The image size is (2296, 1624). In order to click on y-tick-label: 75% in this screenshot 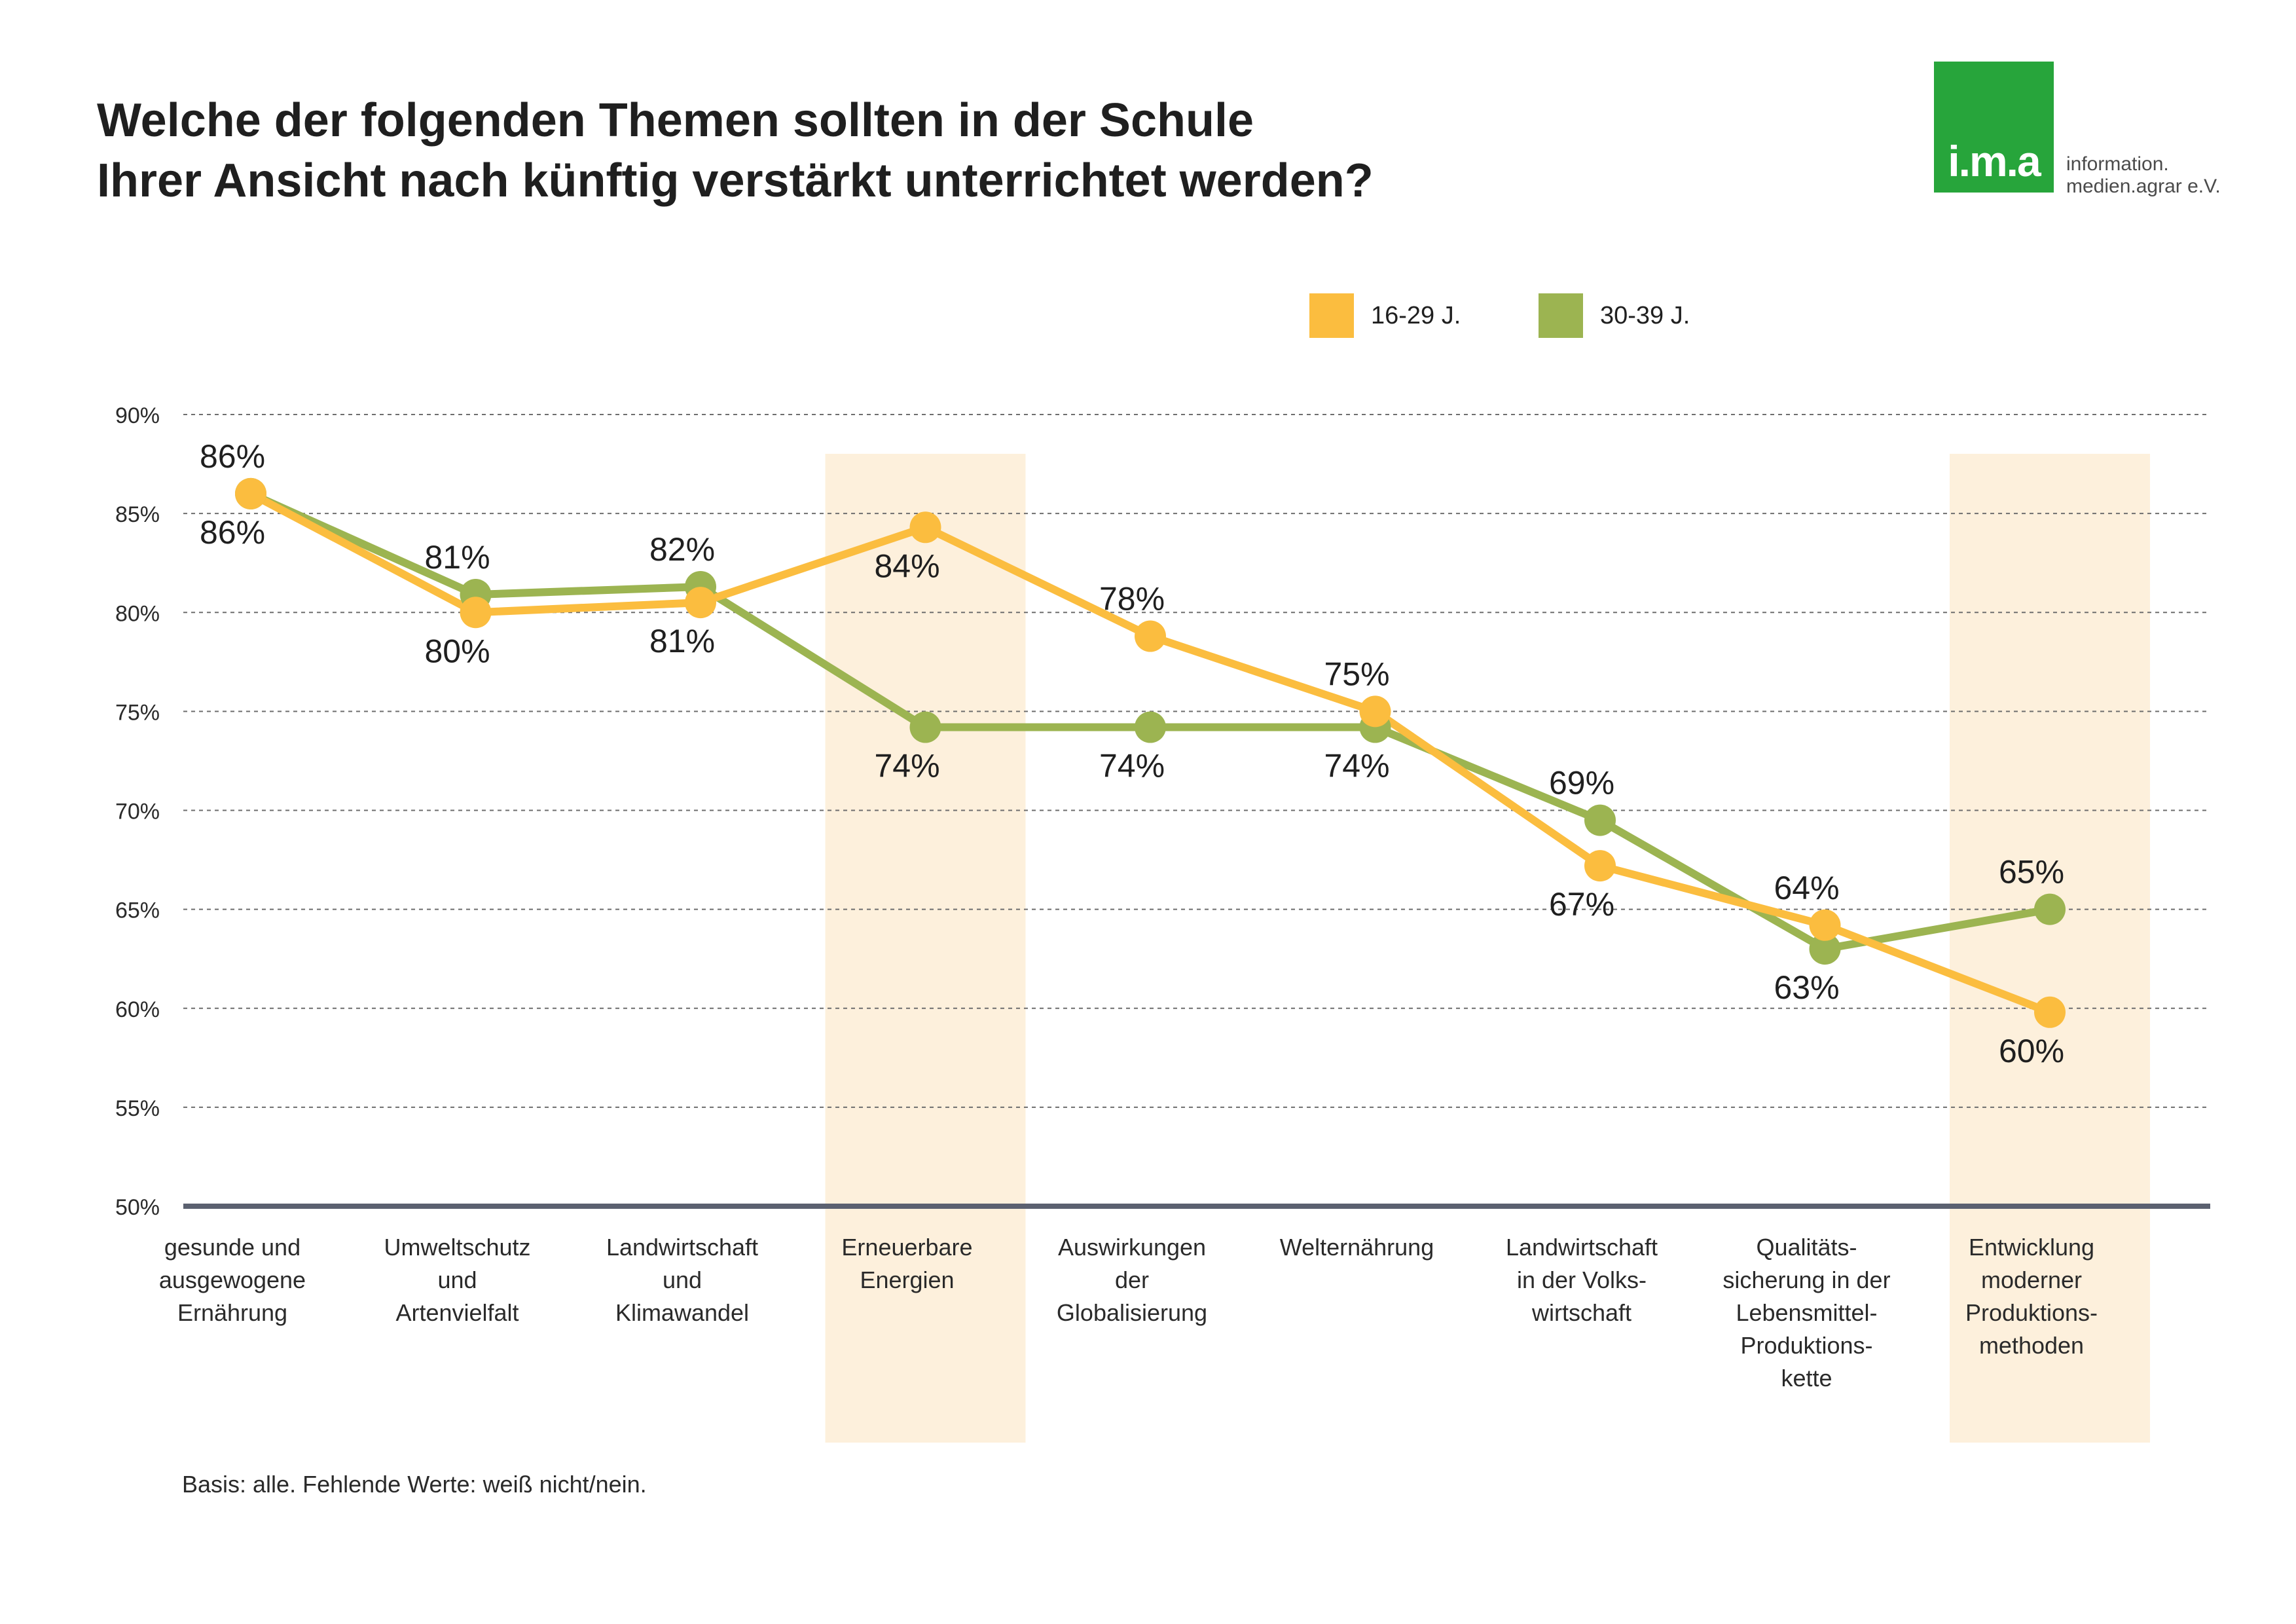, I will do `click(137, 712)`.